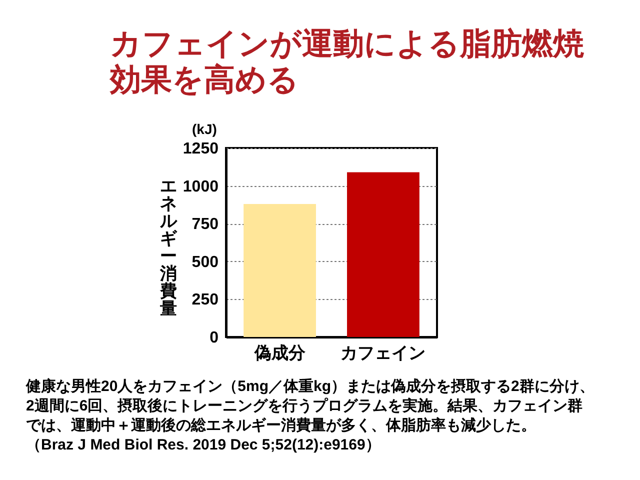  Describe the element at coordinates (279, 353) in the screenshot. I see `x-tick-label: 偽成分` at that location.